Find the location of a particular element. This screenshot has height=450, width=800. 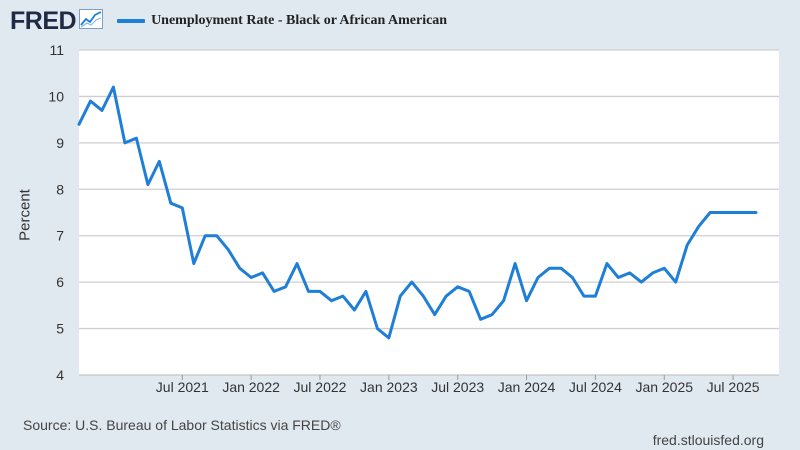

y-tick-label: 6 is located at coordinates (60, 282).